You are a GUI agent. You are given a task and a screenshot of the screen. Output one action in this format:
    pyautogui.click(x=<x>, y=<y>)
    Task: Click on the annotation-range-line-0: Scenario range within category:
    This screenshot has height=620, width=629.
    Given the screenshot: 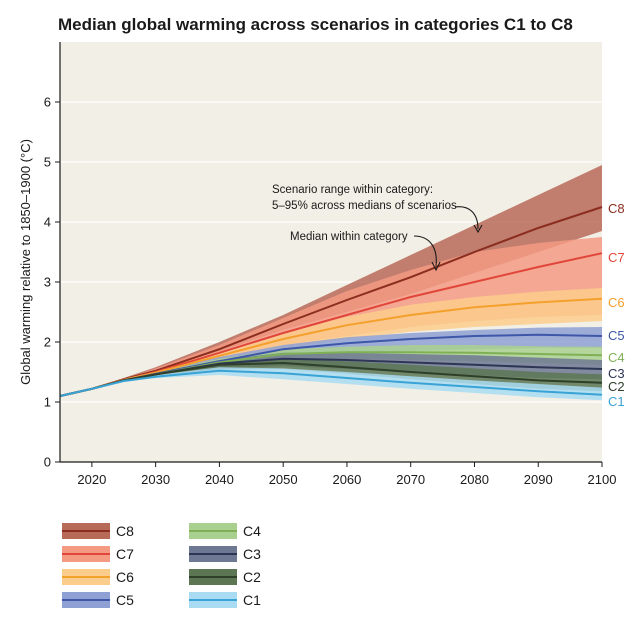 What is the action you would take?
    pyautogui.click(x=352, y=190)
    